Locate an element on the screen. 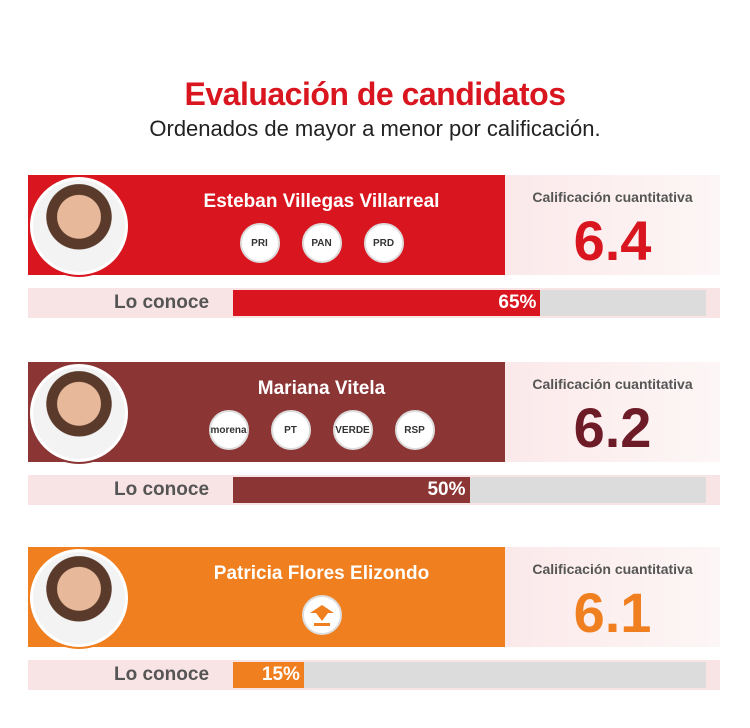 This screenshot has width=750, height=728. known-track: 50% is located at coordinates (469, 490).